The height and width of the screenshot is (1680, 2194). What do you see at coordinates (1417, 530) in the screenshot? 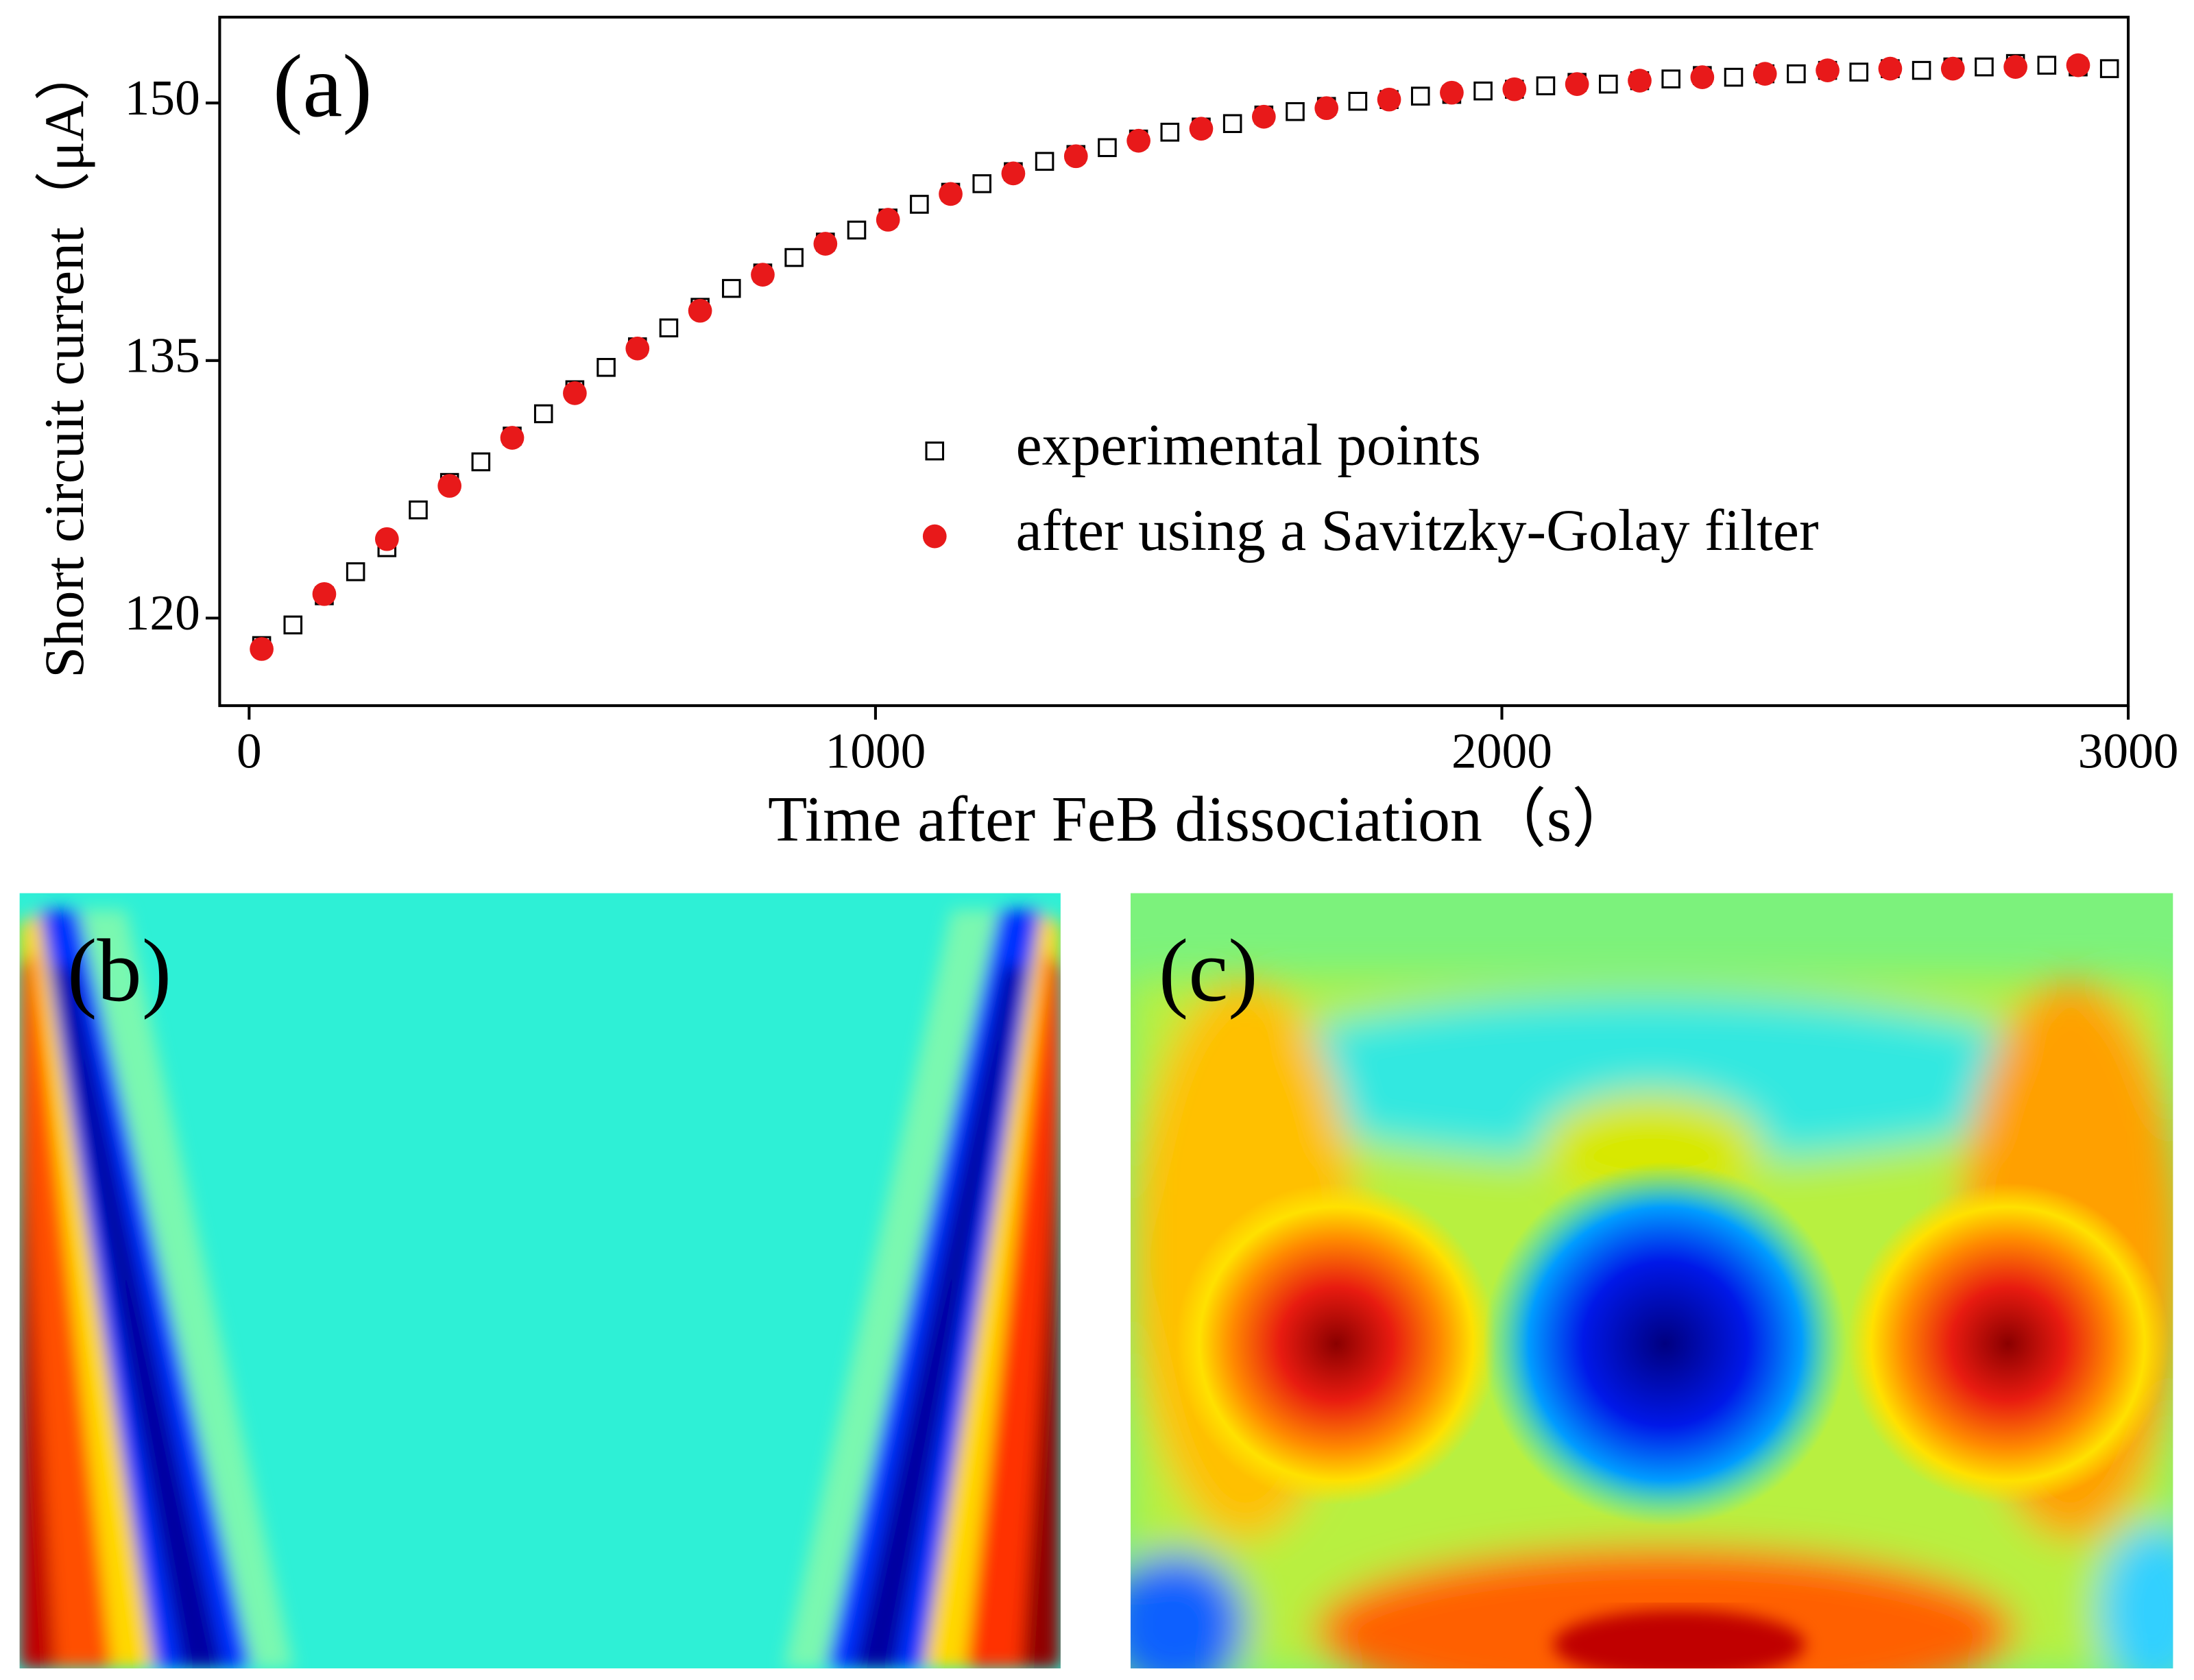
I see `legend-label: after using a Savitzky-Golay filter` at bounding box center [1417, 530].